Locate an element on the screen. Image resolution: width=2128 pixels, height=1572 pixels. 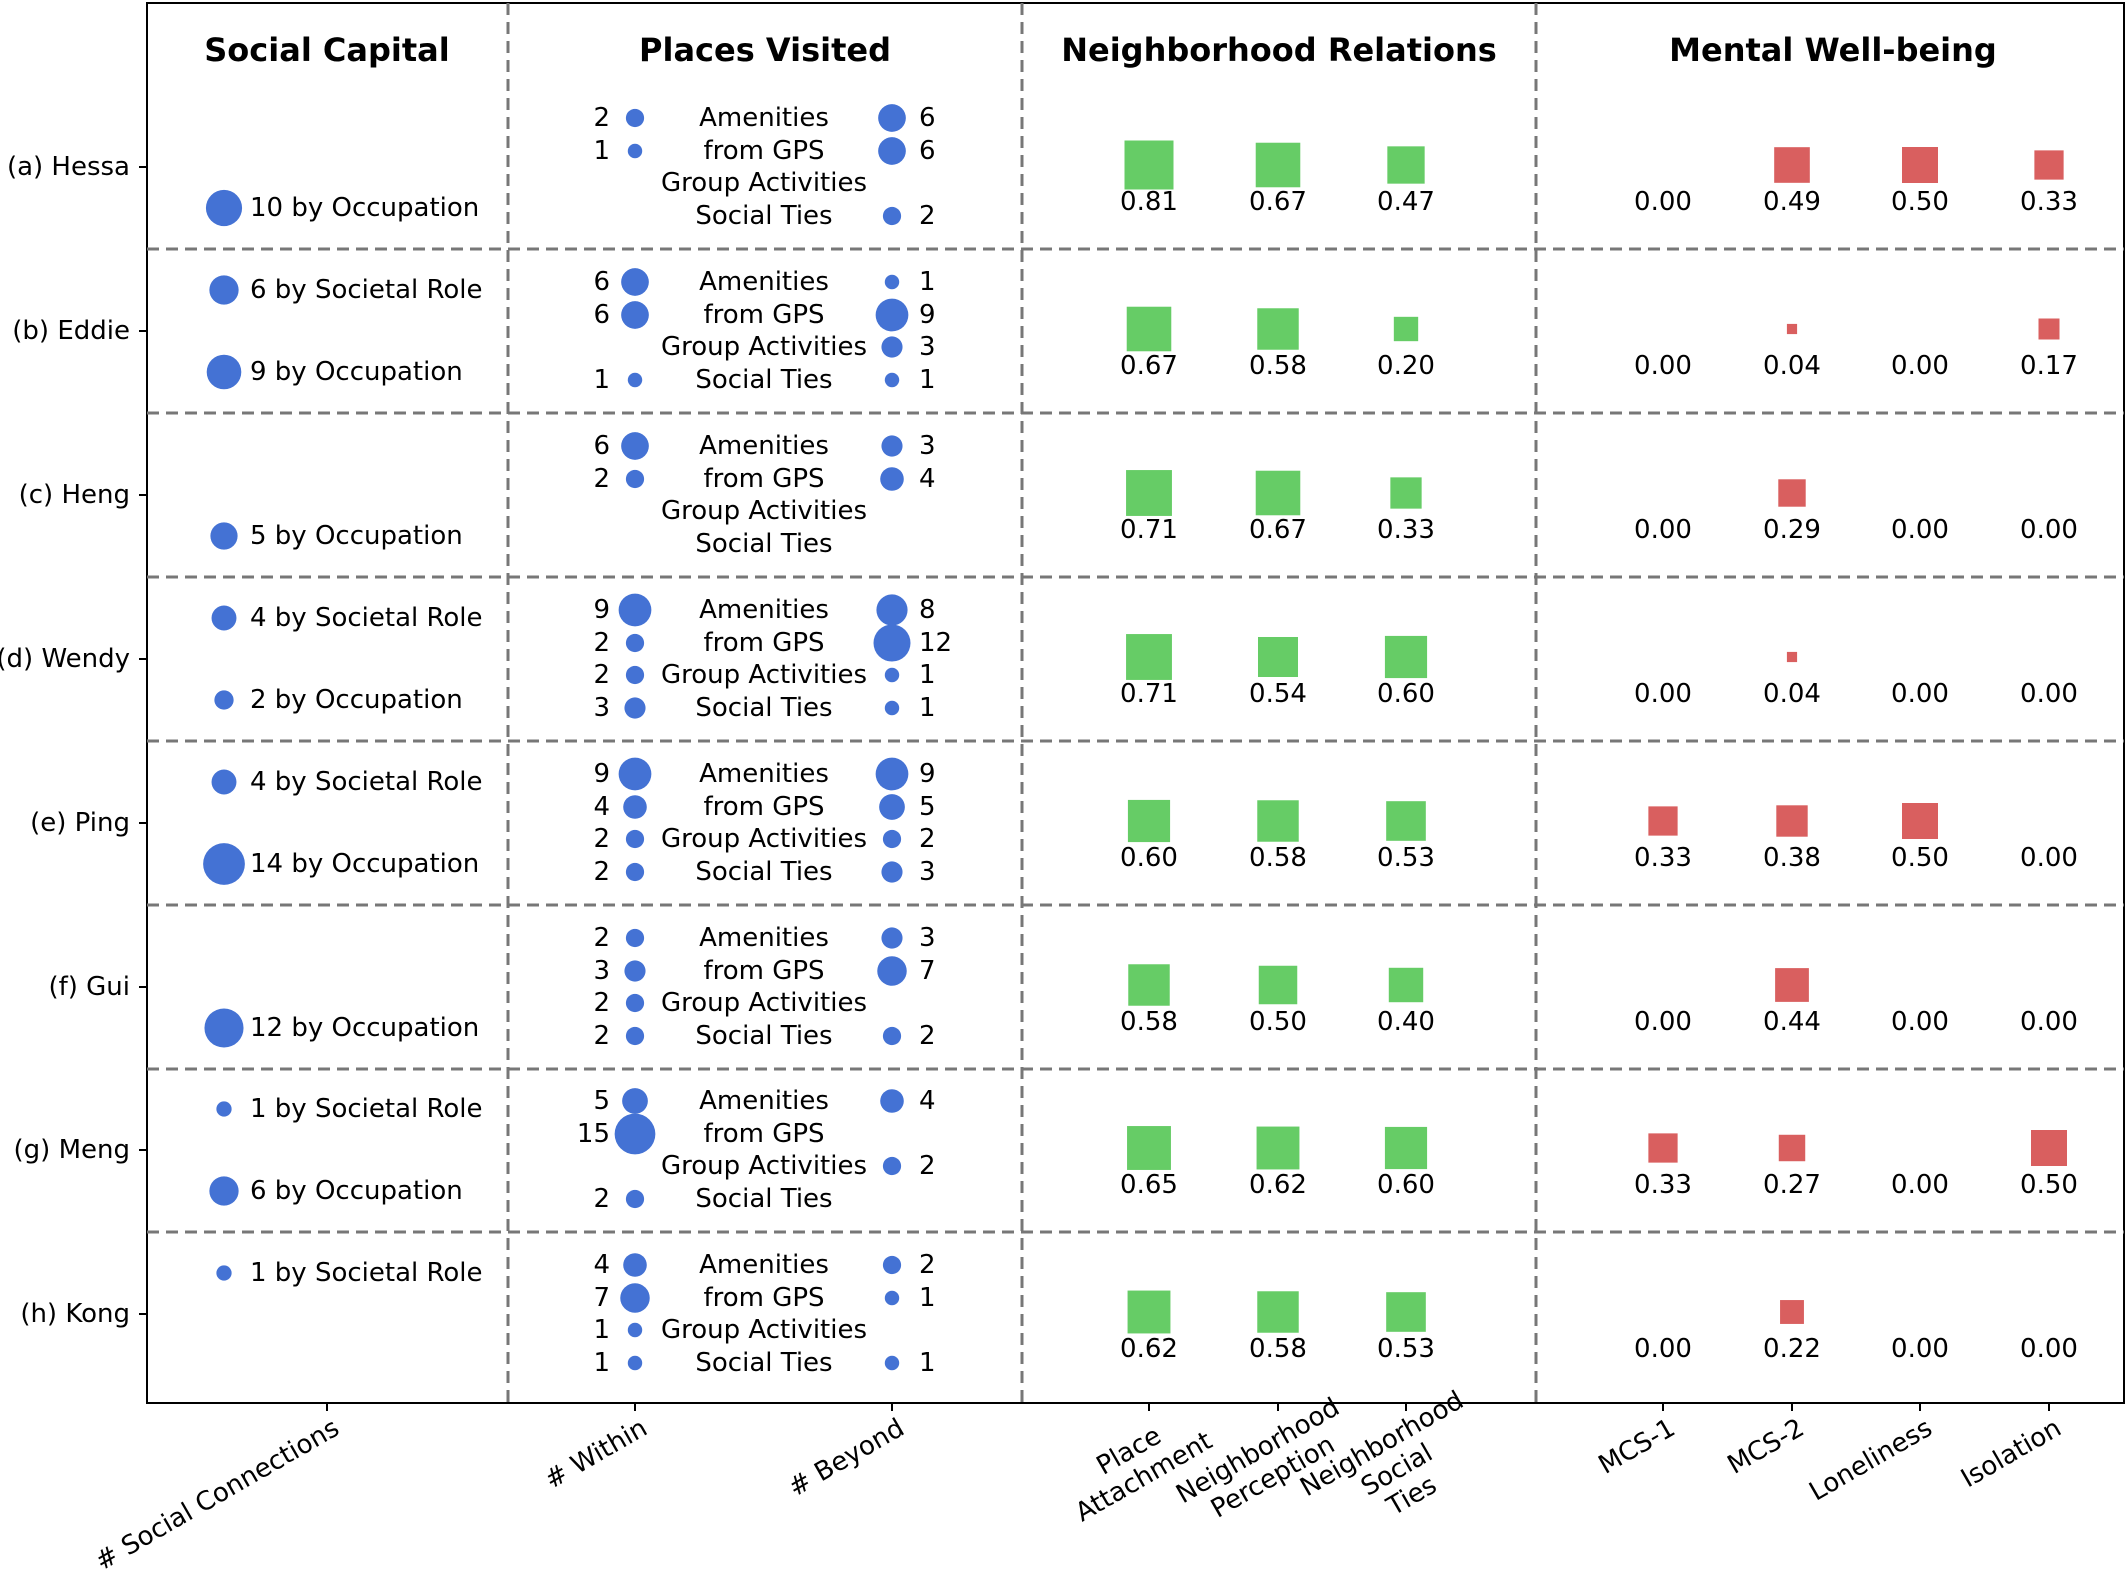
x-tick-label: MCS-2 is located at coordinates (1766, 1446).